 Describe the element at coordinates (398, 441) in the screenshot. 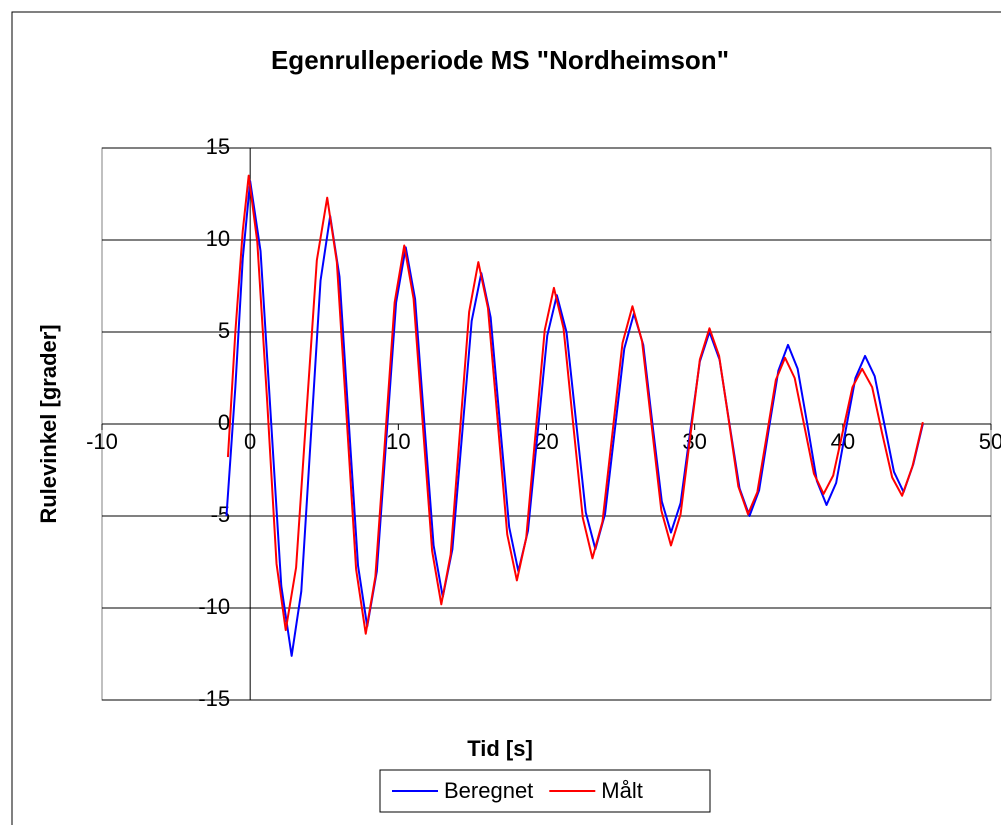

I see `x-tick-label: 10` at that location.